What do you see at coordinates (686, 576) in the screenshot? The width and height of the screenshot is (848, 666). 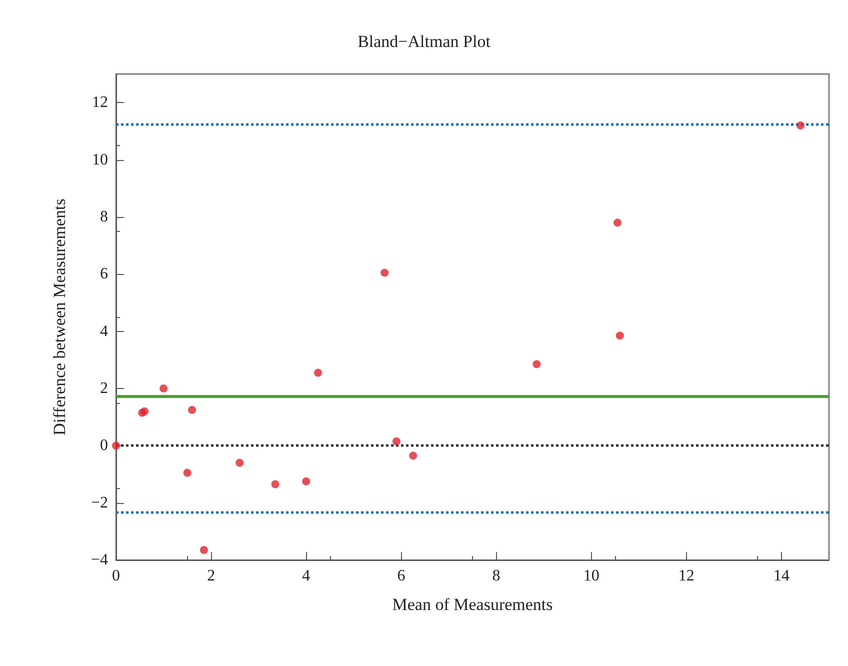 I see `x-tick-label: 12` at bounding box center [686, 576].